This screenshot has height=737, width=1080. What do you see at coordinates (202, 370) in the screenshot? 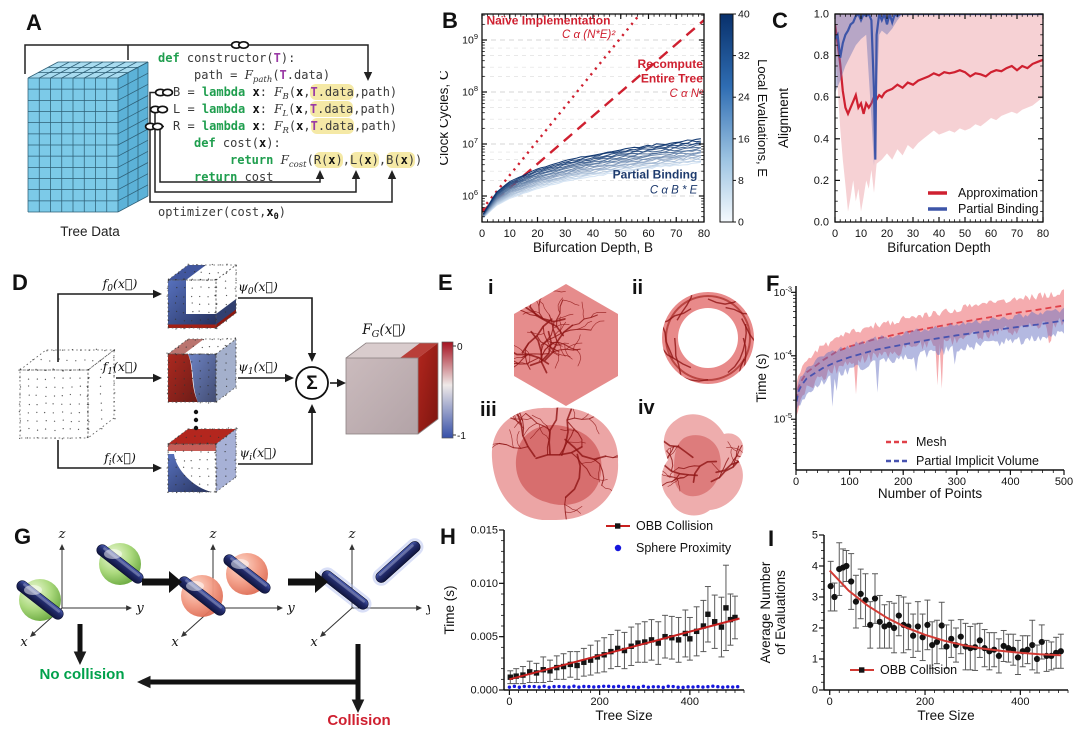
I see `psi1-volume` at bounding box center [202, 370].